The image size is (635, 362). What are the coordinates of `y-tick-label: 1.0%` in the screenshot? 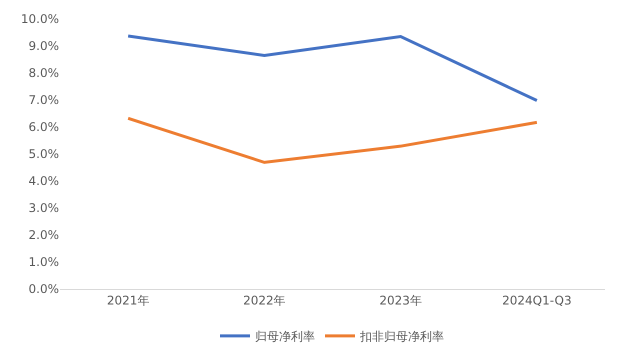 It's located at (43, 262).